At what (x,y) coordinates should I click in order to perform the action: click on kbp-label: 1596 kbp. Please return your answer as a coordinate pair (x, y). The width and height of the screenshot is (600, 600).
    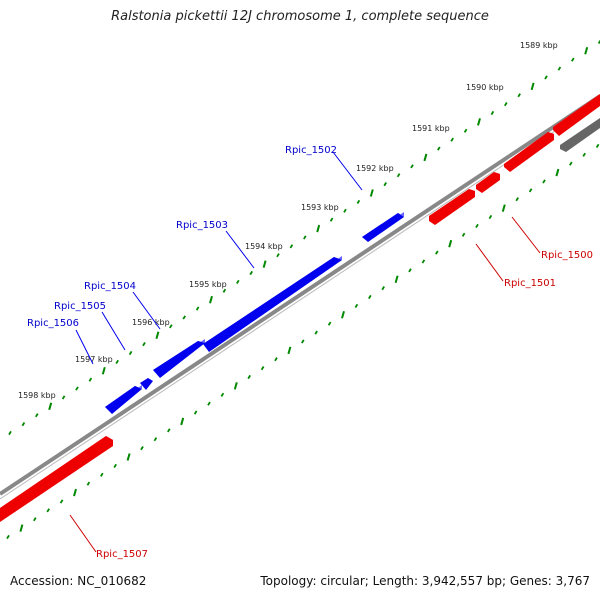
    Looking at the image, I should click on (151, 322).